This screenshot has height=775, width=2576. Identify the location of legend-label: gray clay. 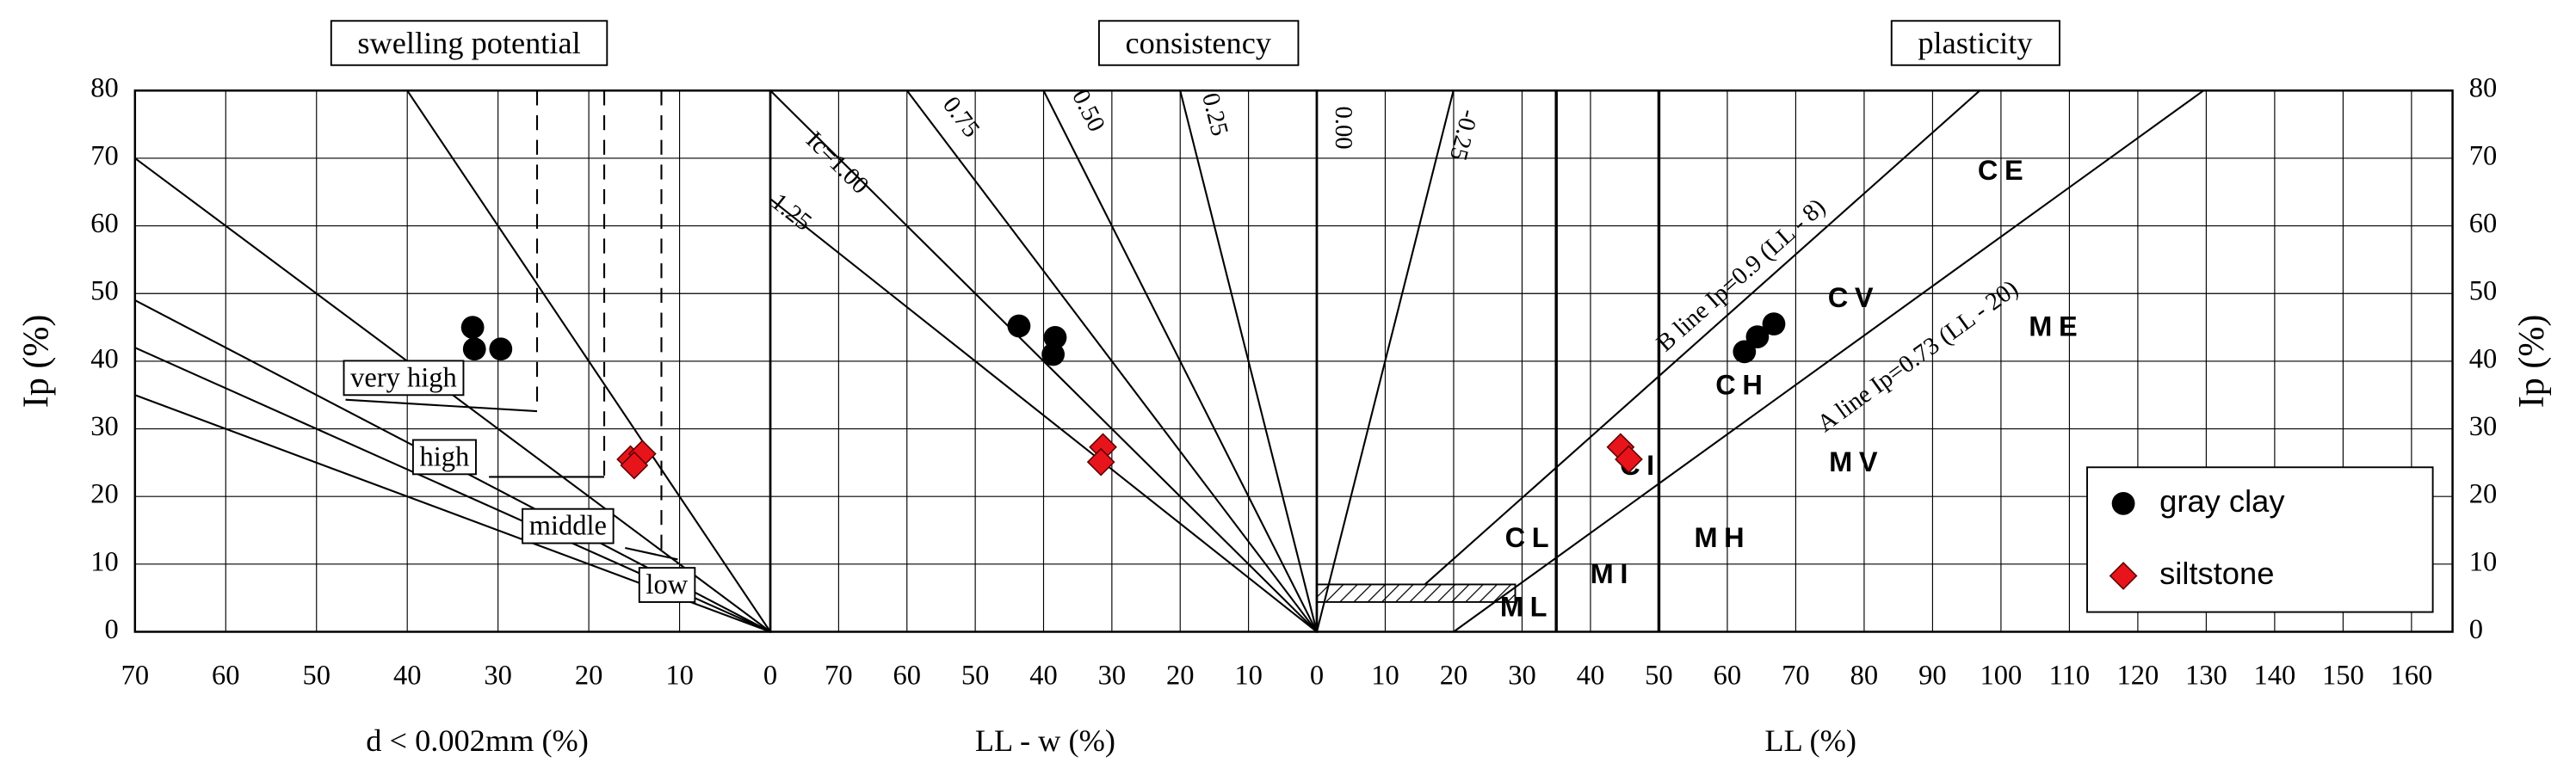
(2222, 501).